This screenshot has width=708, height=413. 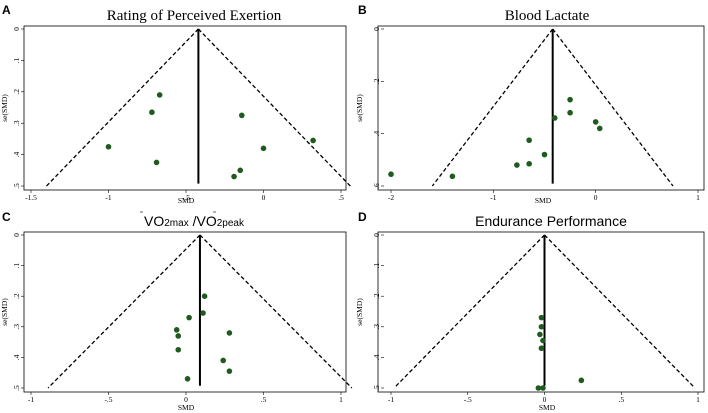 I want to click on panel-letter-a: A, so click(x=6, y=10).